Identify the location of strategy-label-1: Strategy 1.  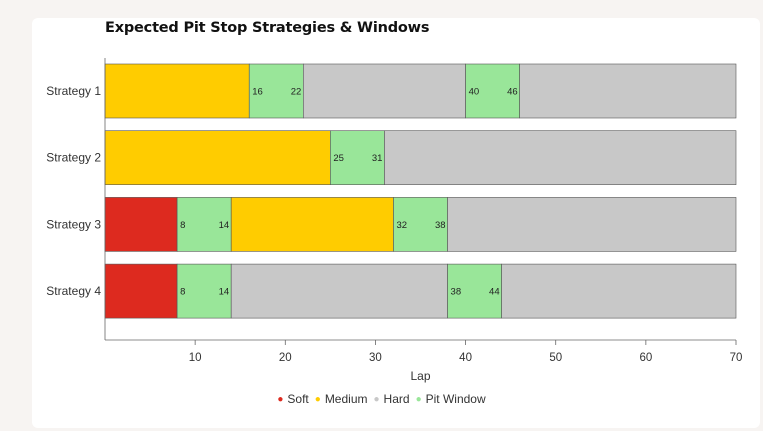
(73, 91).